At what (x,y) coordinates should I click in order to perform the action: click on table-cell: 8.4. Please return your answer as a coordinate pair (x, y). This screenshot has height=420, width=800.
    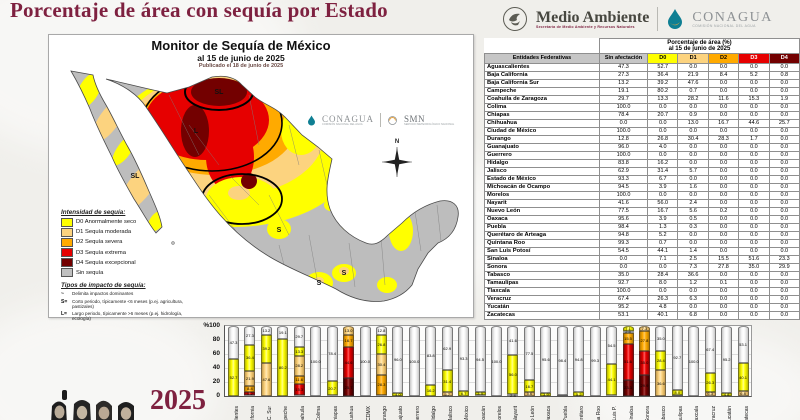
    Looking at the image, I should click on (723, 75).